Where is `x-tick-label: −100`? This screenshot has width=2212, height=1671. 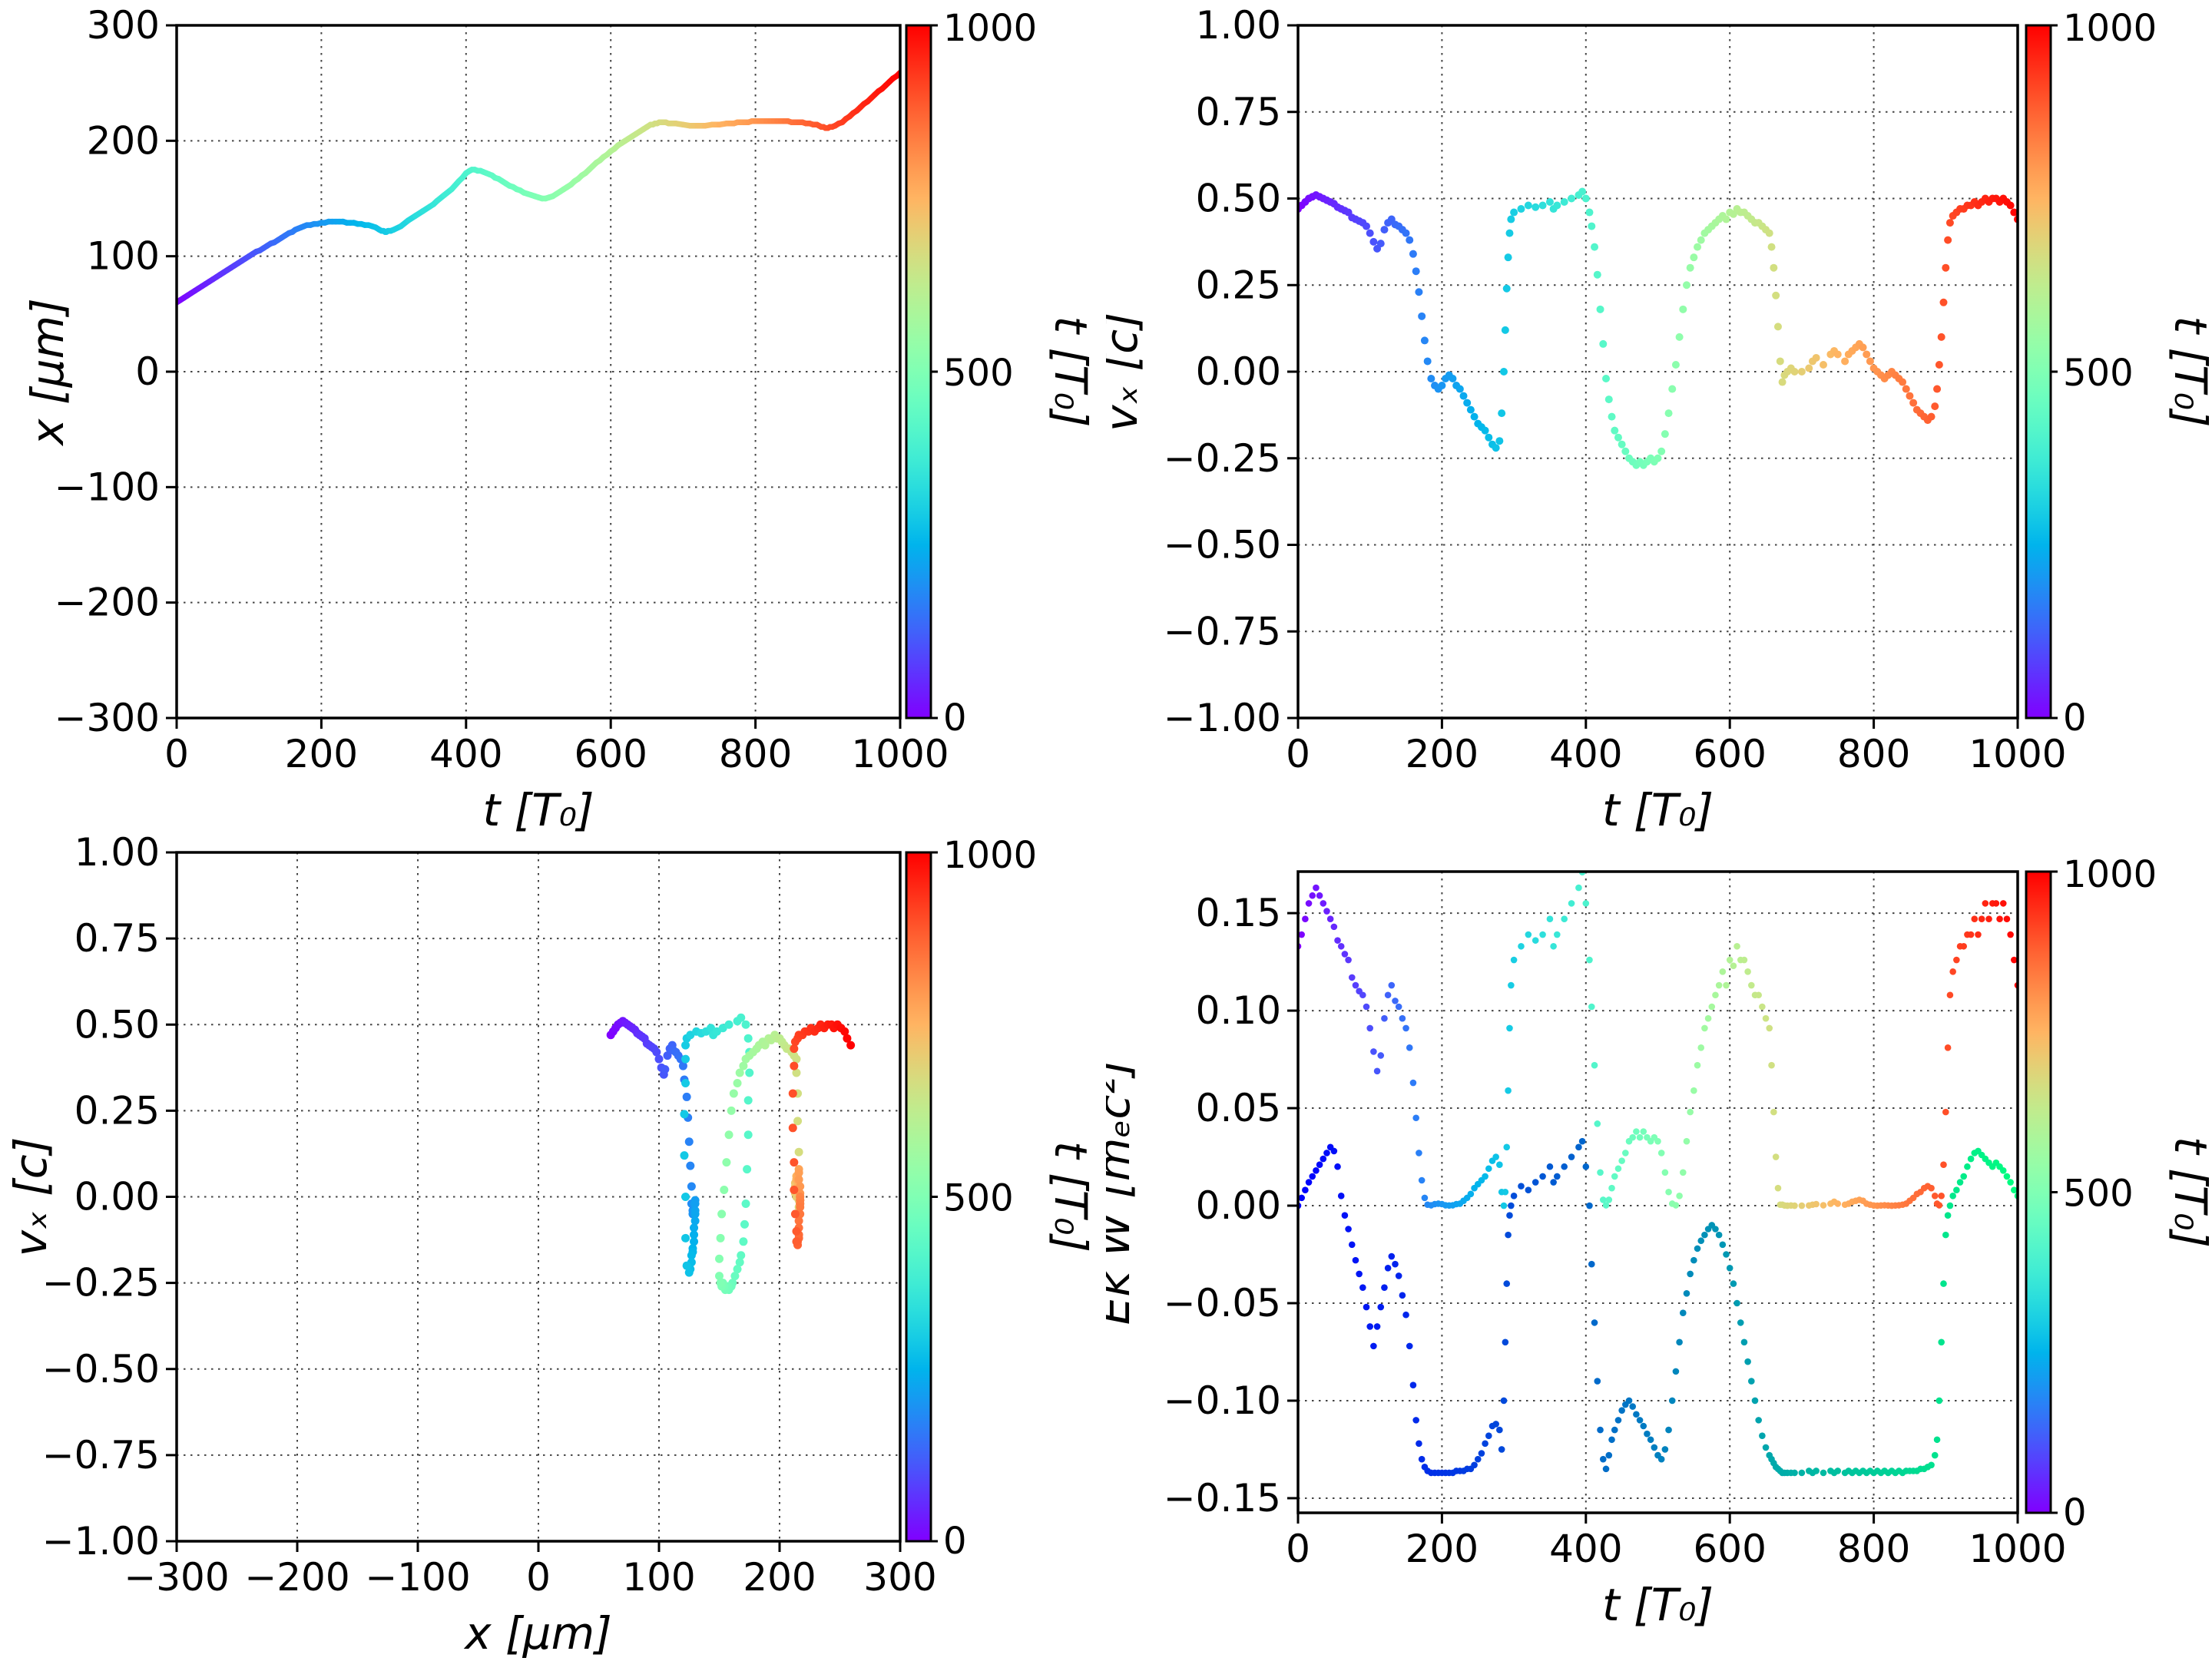
x-tick-label: −100 is located at coordinates (417, 1577).